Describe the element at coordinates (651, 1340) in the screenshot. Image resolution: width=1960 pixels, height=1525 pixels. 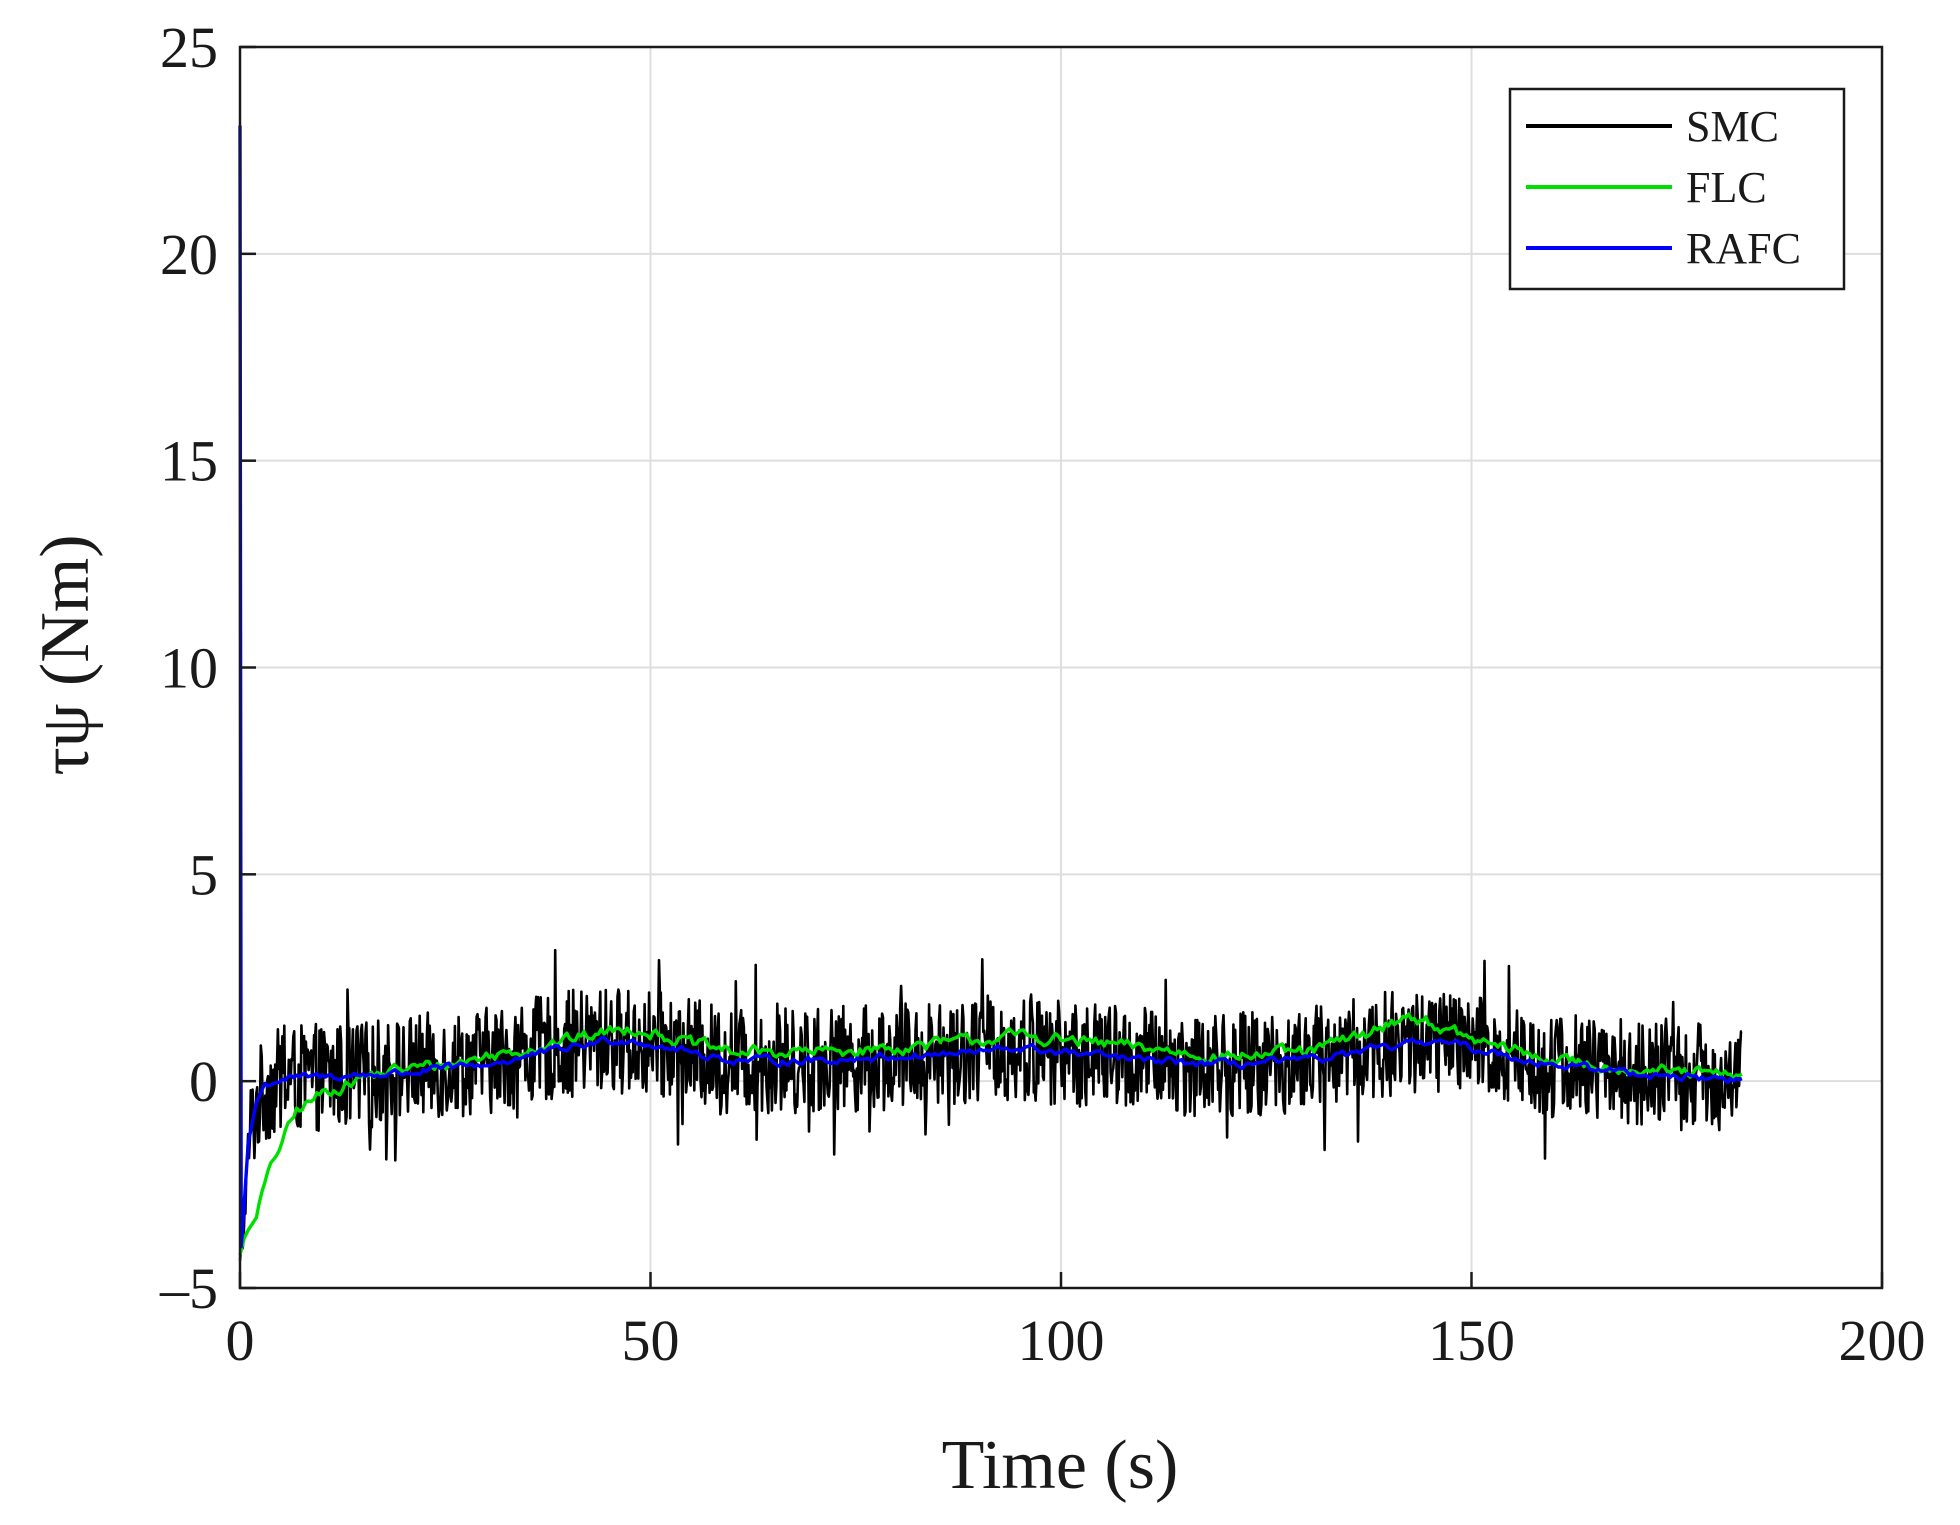
I see `x-tick-label: 50` at that location.